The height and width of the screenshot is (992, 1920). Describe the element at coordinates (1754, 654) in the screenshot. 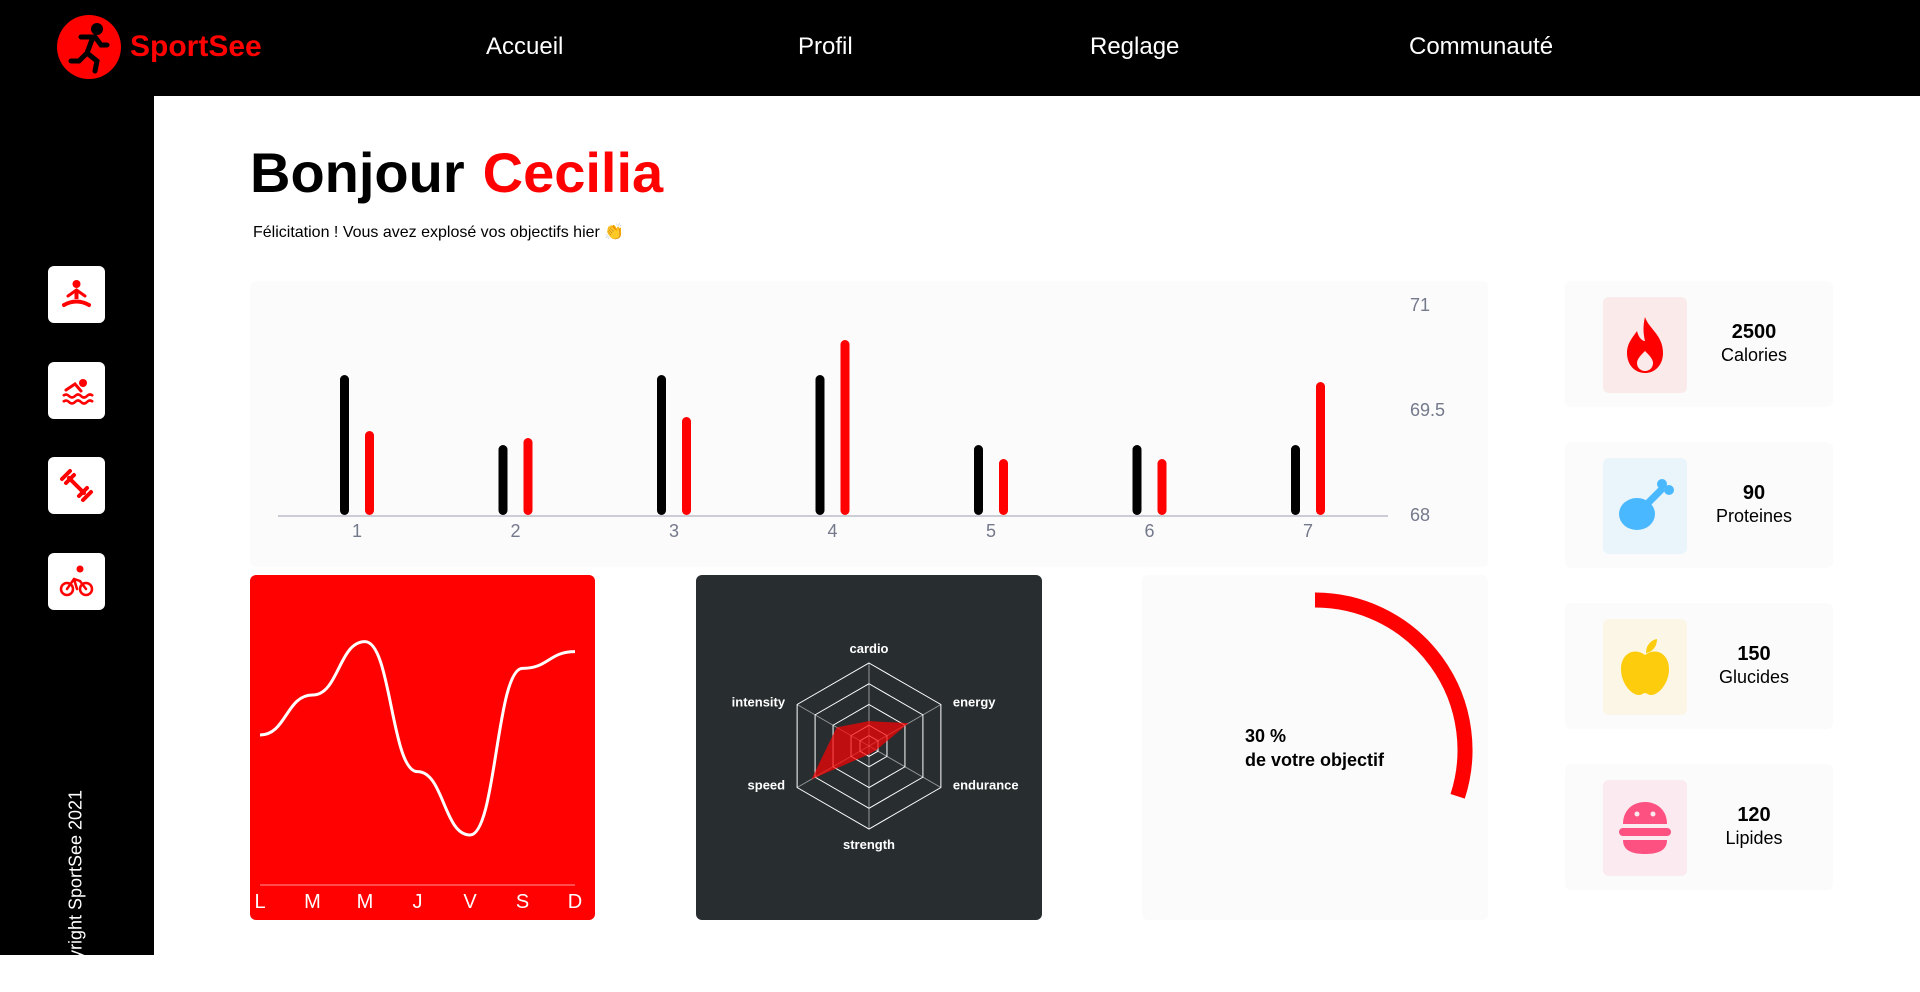

I see `glucides-value: 150` at that location.